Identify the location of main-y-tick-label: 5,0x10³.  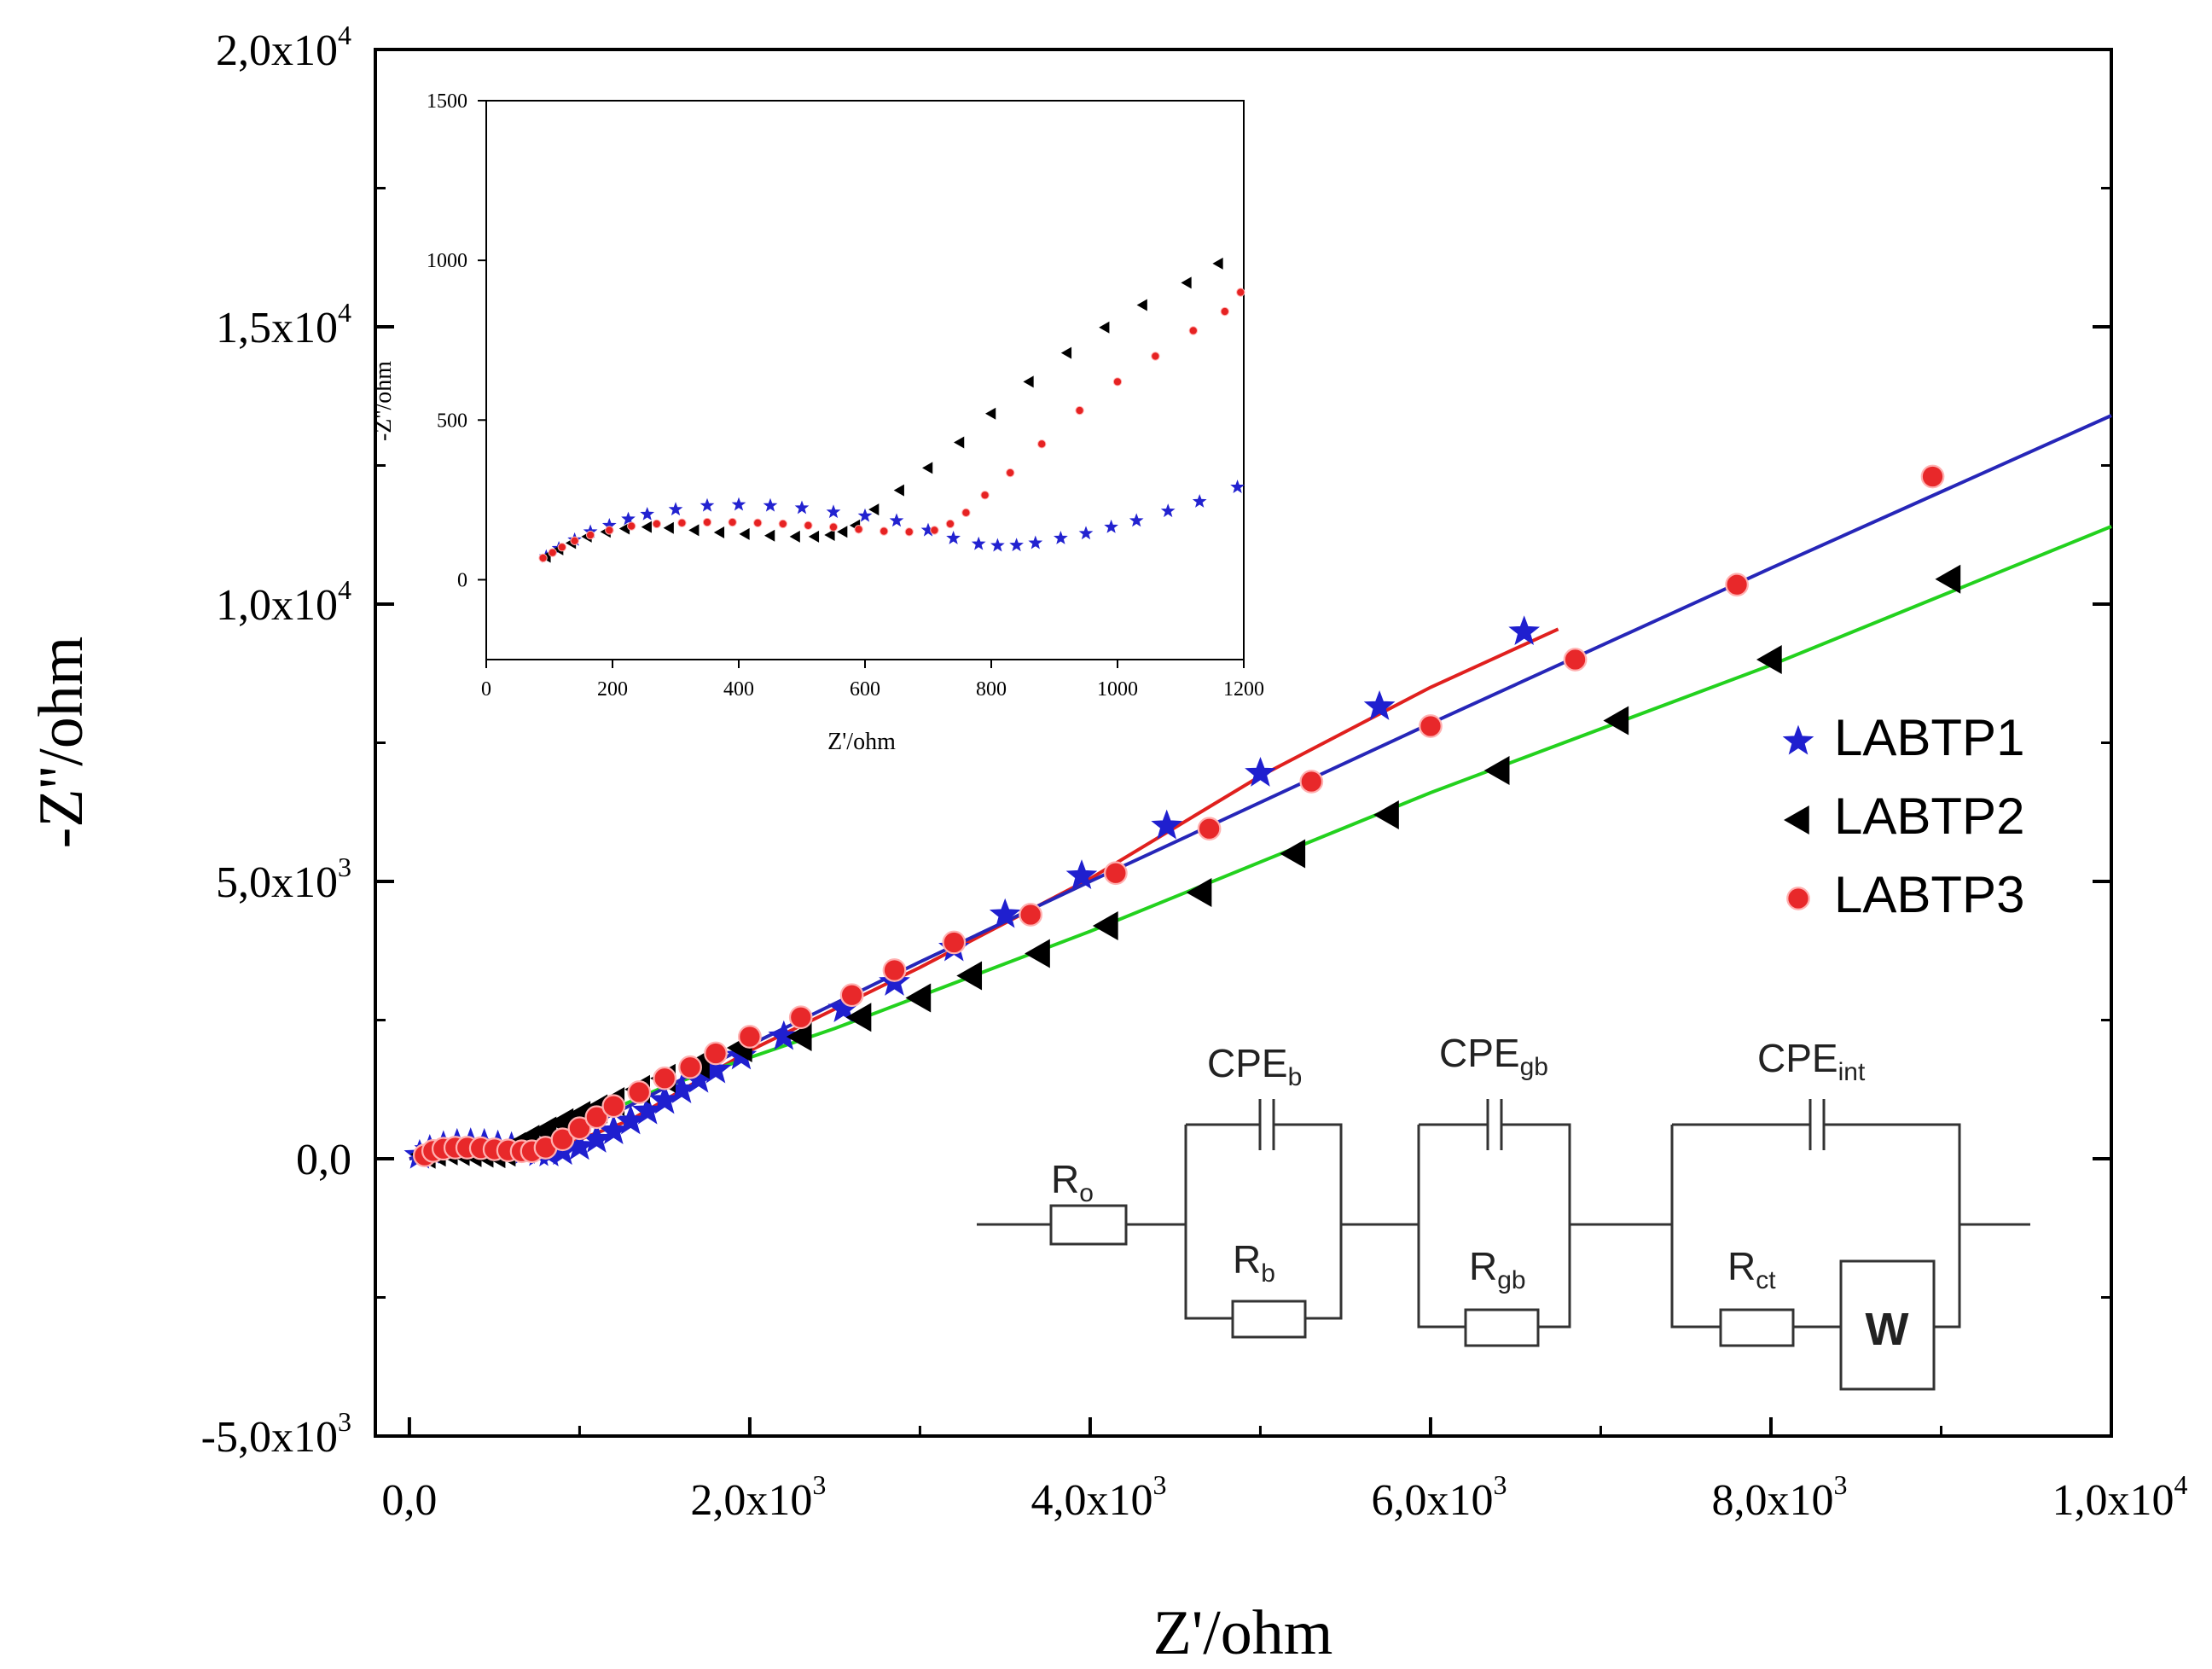
(283, 880).